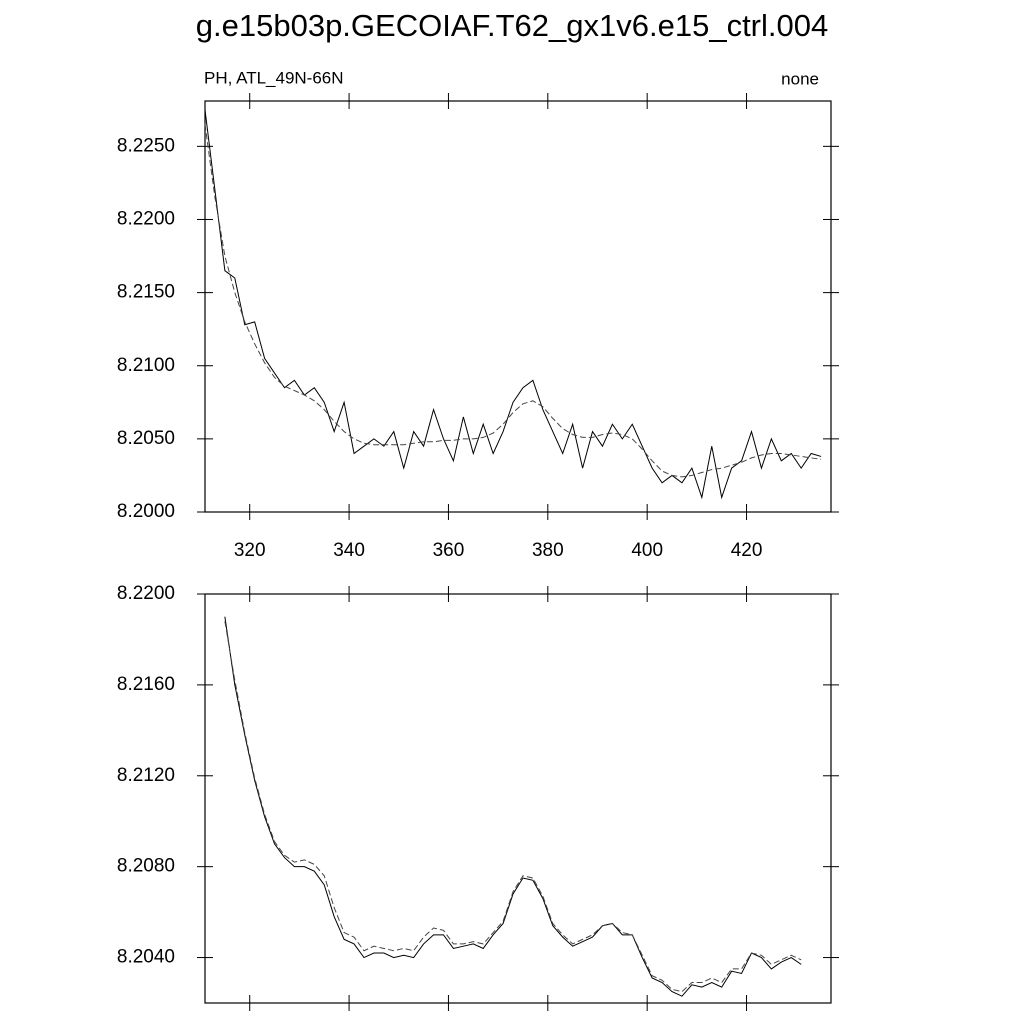 Image resolution: width=1024 pixels, height=1024 pixels. Describe the element at coordinates (146, 775) in the screenshot. I see `y-tick-label: 8.2120` at that location.